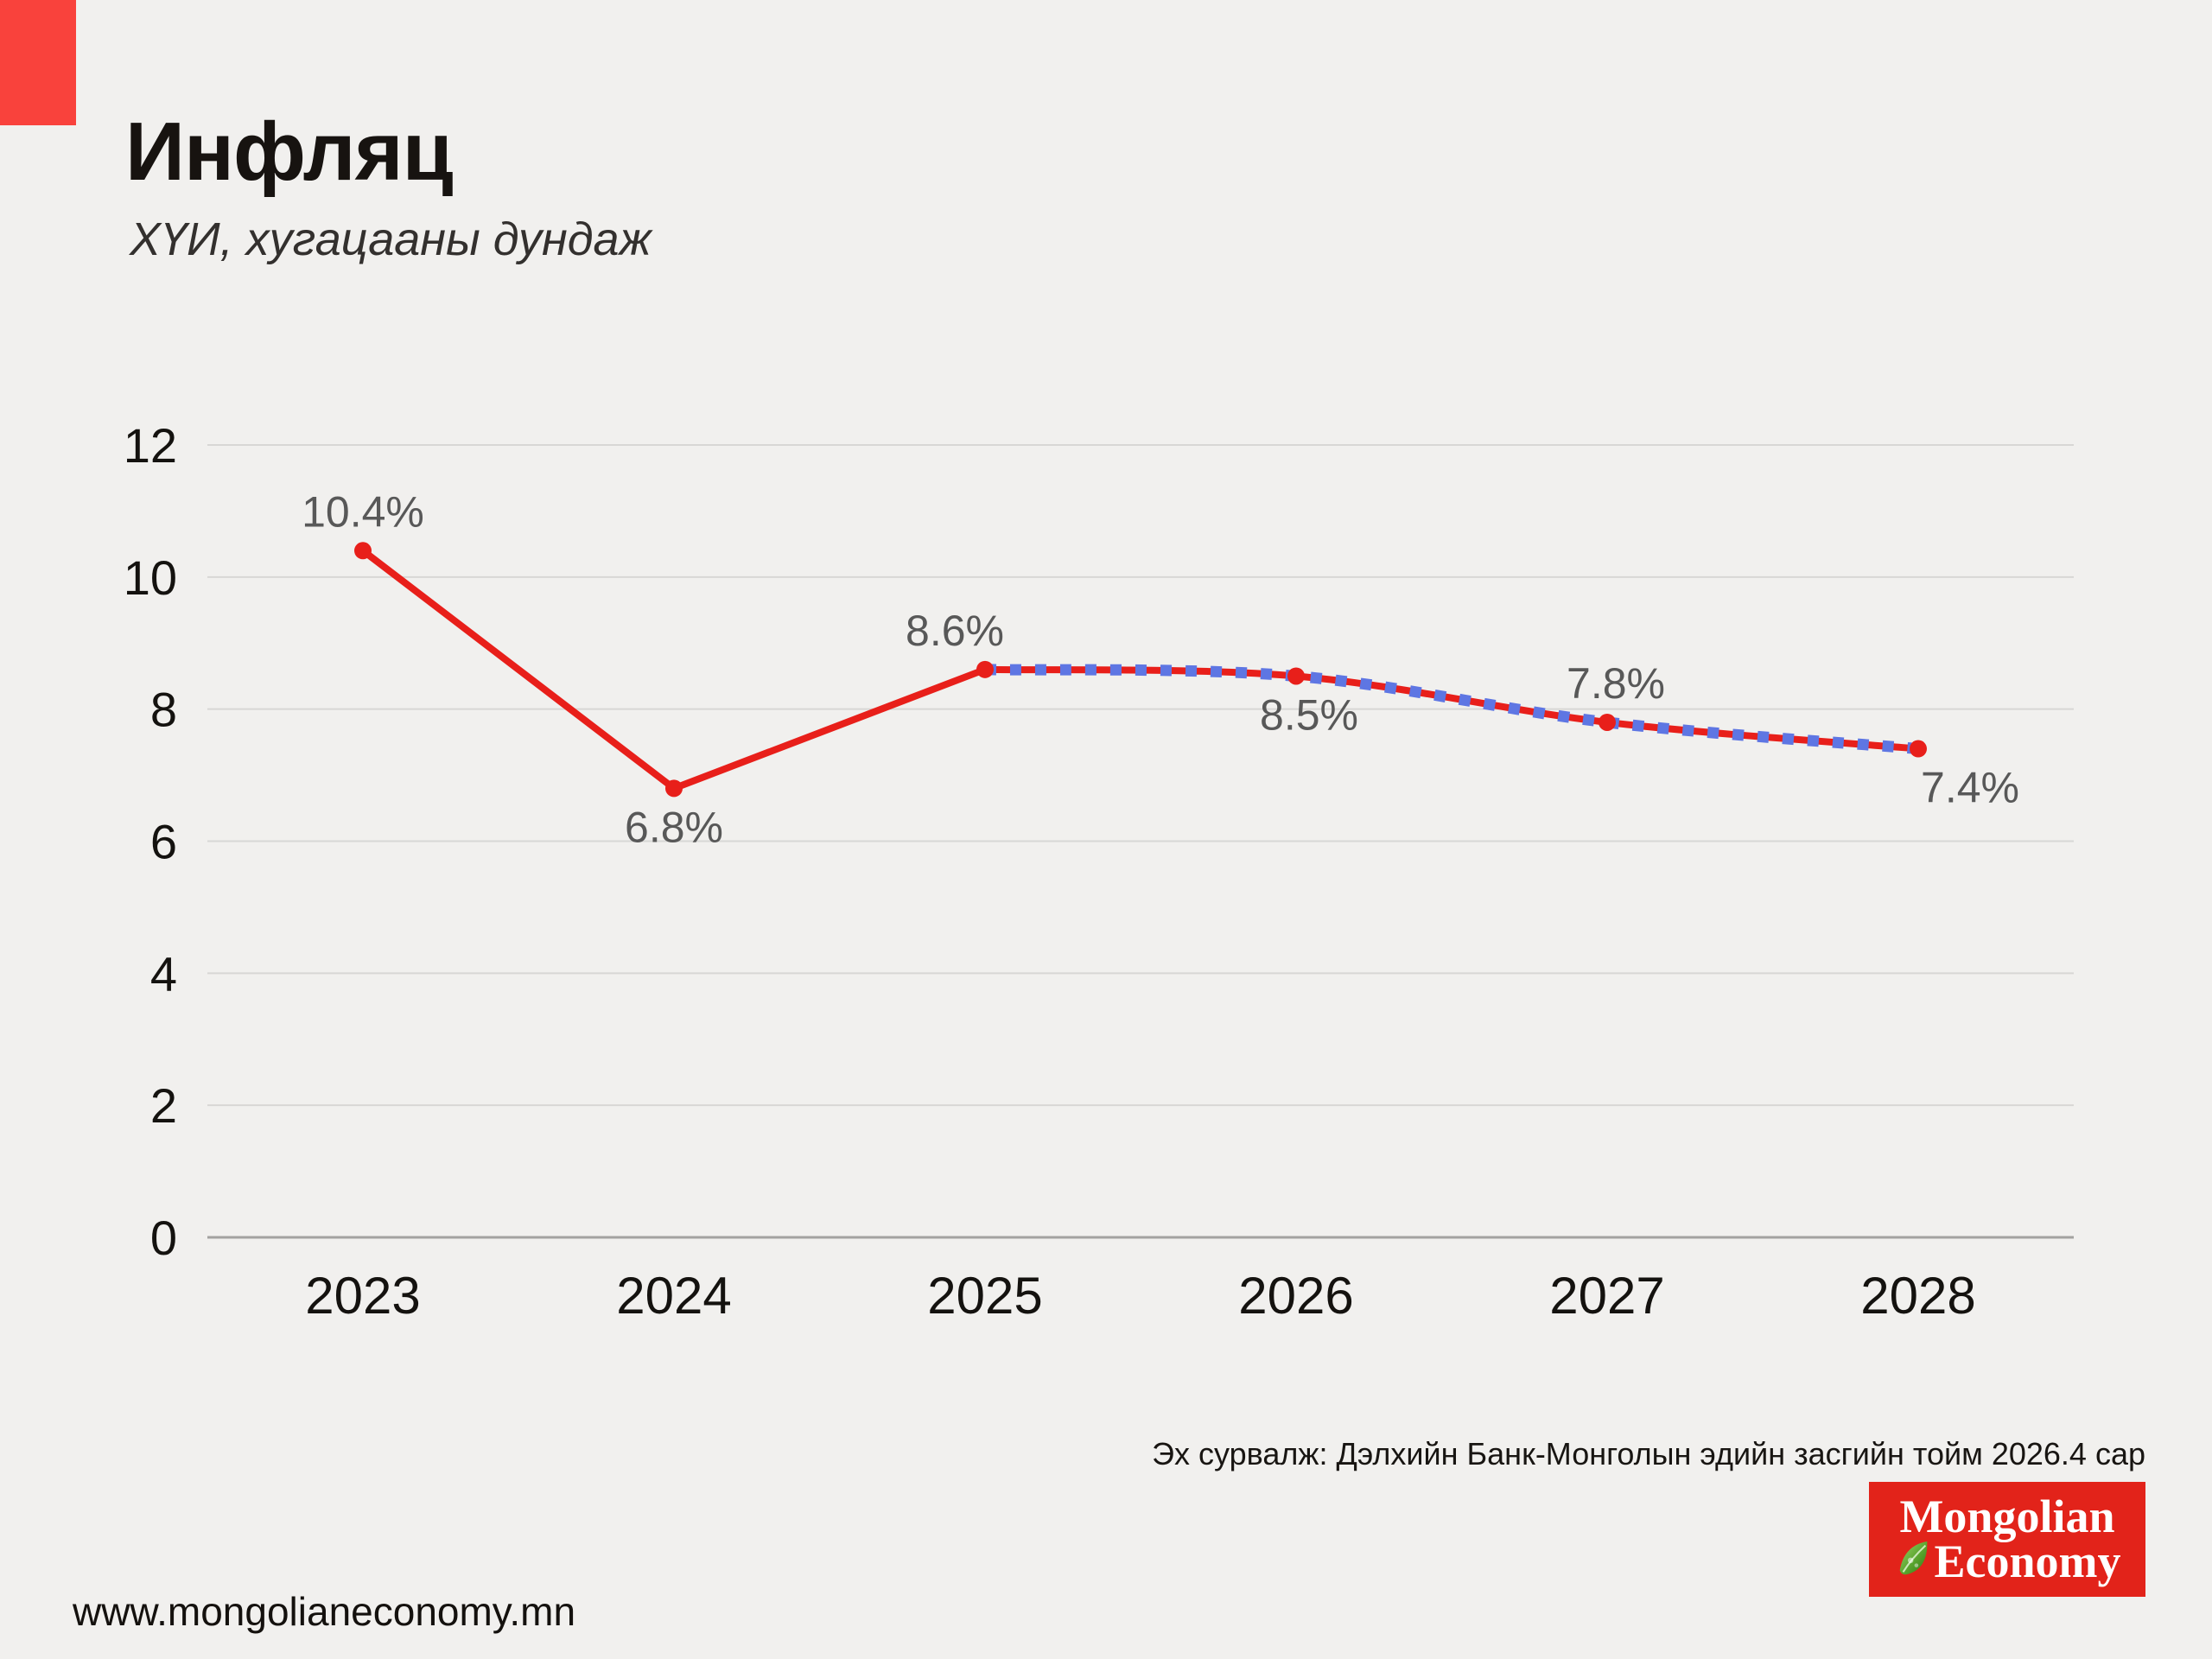 This screenshot has height=1659, width=2212. What do you see at coordinates (362, 1296) in the screenshot?
I see `x-axis-label: 2023` at bounding box center [362, 1296].